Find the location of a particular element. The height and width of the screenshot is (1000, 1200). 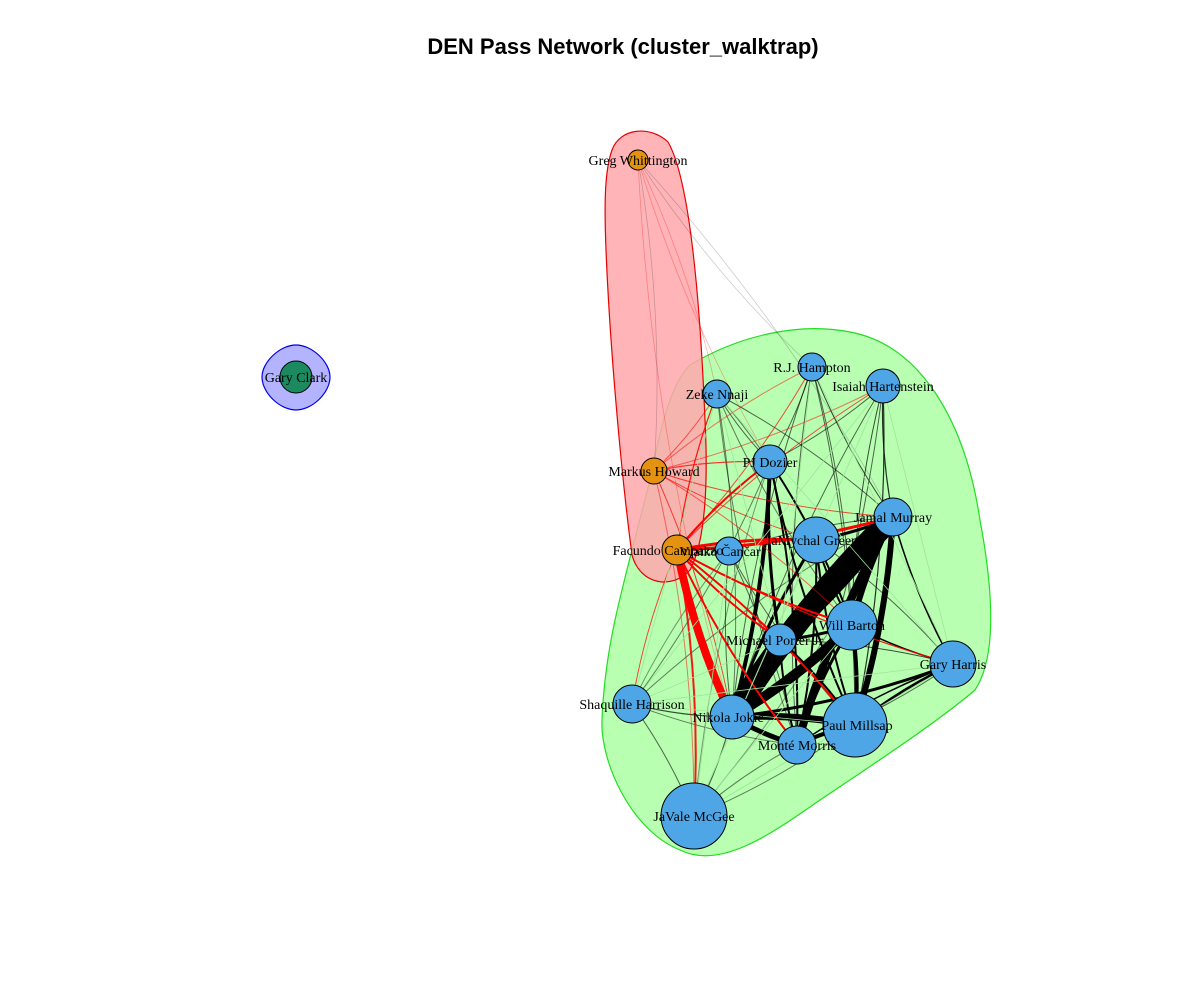

node-pj is located at coordinates (770, 462).